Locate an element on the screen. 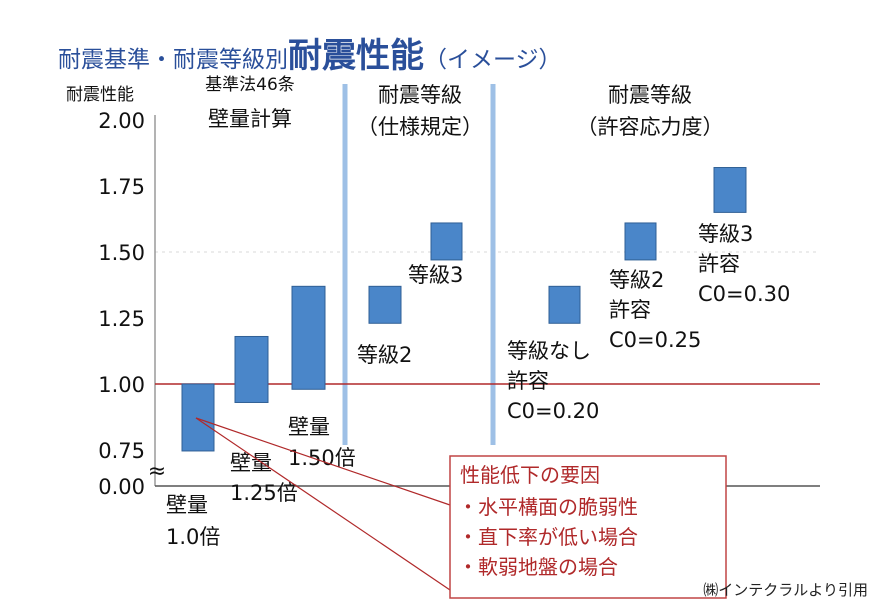 This screenshot has width=876, height=614. title-part-2: 耐震性能 is located at coordinates (356, 56).